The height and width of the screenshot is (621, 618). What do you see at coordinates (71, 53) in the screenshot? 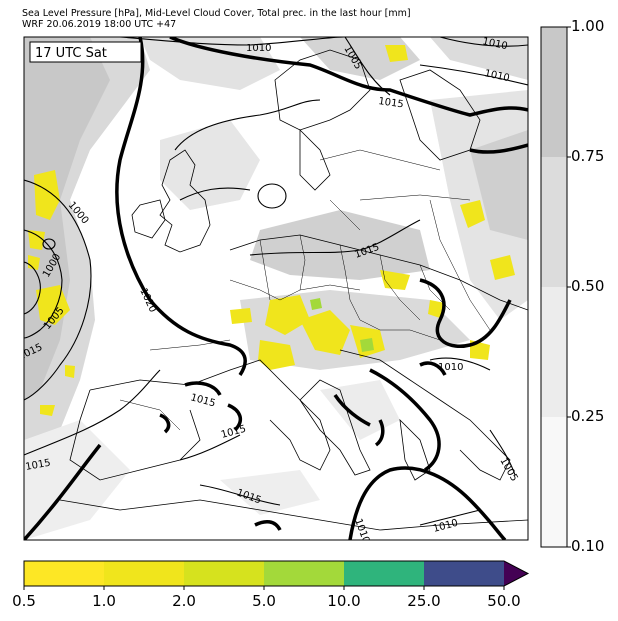
I see `time-label: 17 UTC Sat` at bounding box center [71, 53].